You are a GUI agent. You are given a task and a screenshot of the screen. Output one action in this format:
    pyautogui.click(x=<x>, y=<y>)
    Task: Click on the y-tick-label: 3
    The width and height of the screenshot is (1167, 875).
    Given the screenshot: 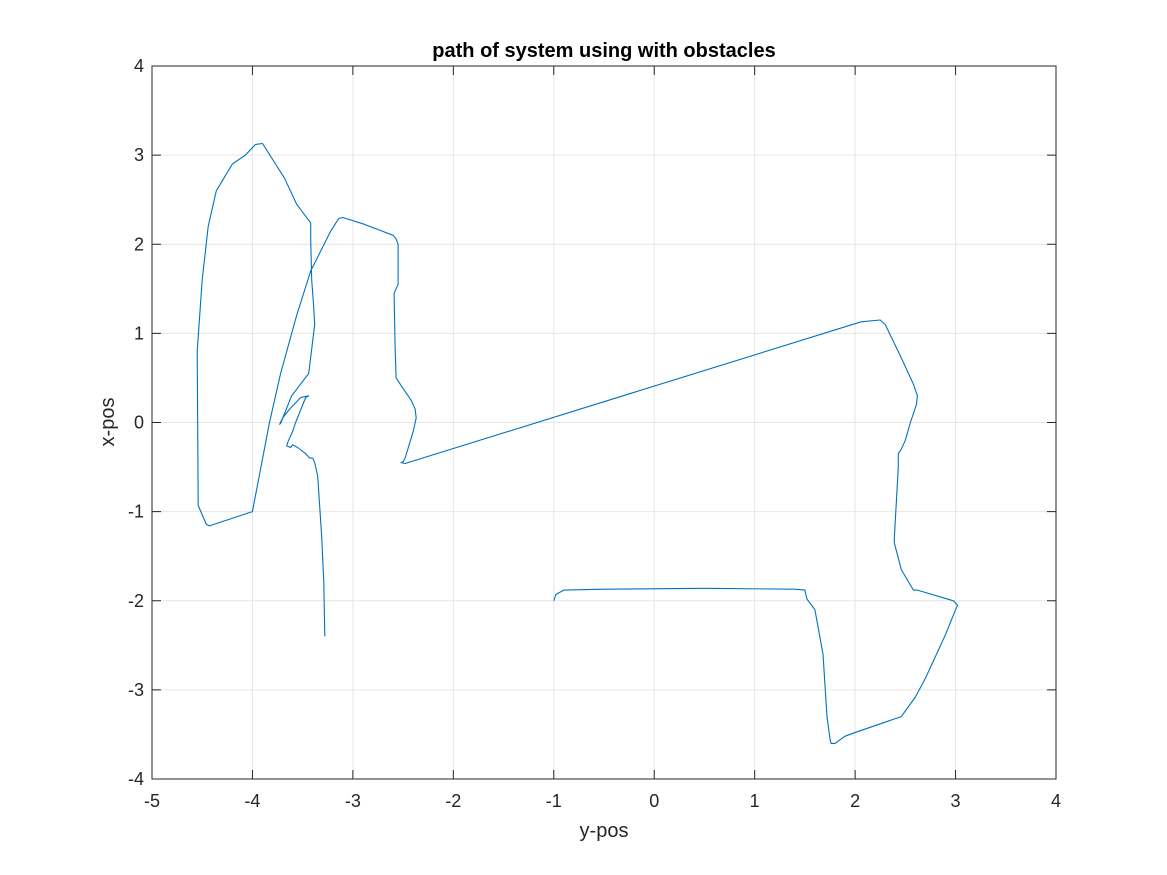 What is the action you would take?
    pyautogui.click(x=139, y=155)
    